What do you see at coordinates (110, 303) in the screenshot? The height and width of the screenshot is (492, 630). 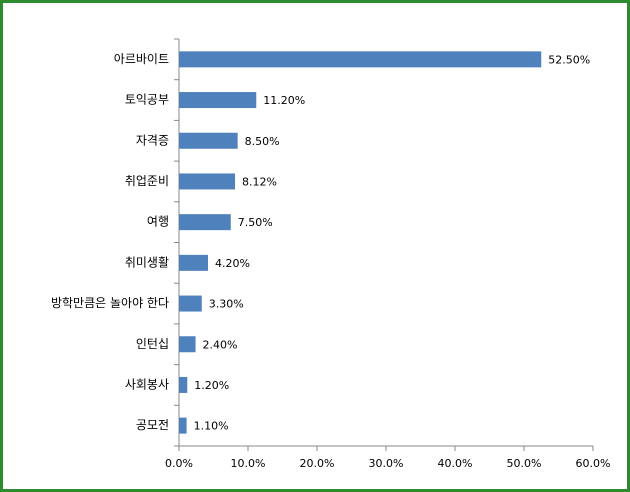 I see `y-tick-label: 방학만큼은 놀아야 한다` at bounding box center [110, 303].